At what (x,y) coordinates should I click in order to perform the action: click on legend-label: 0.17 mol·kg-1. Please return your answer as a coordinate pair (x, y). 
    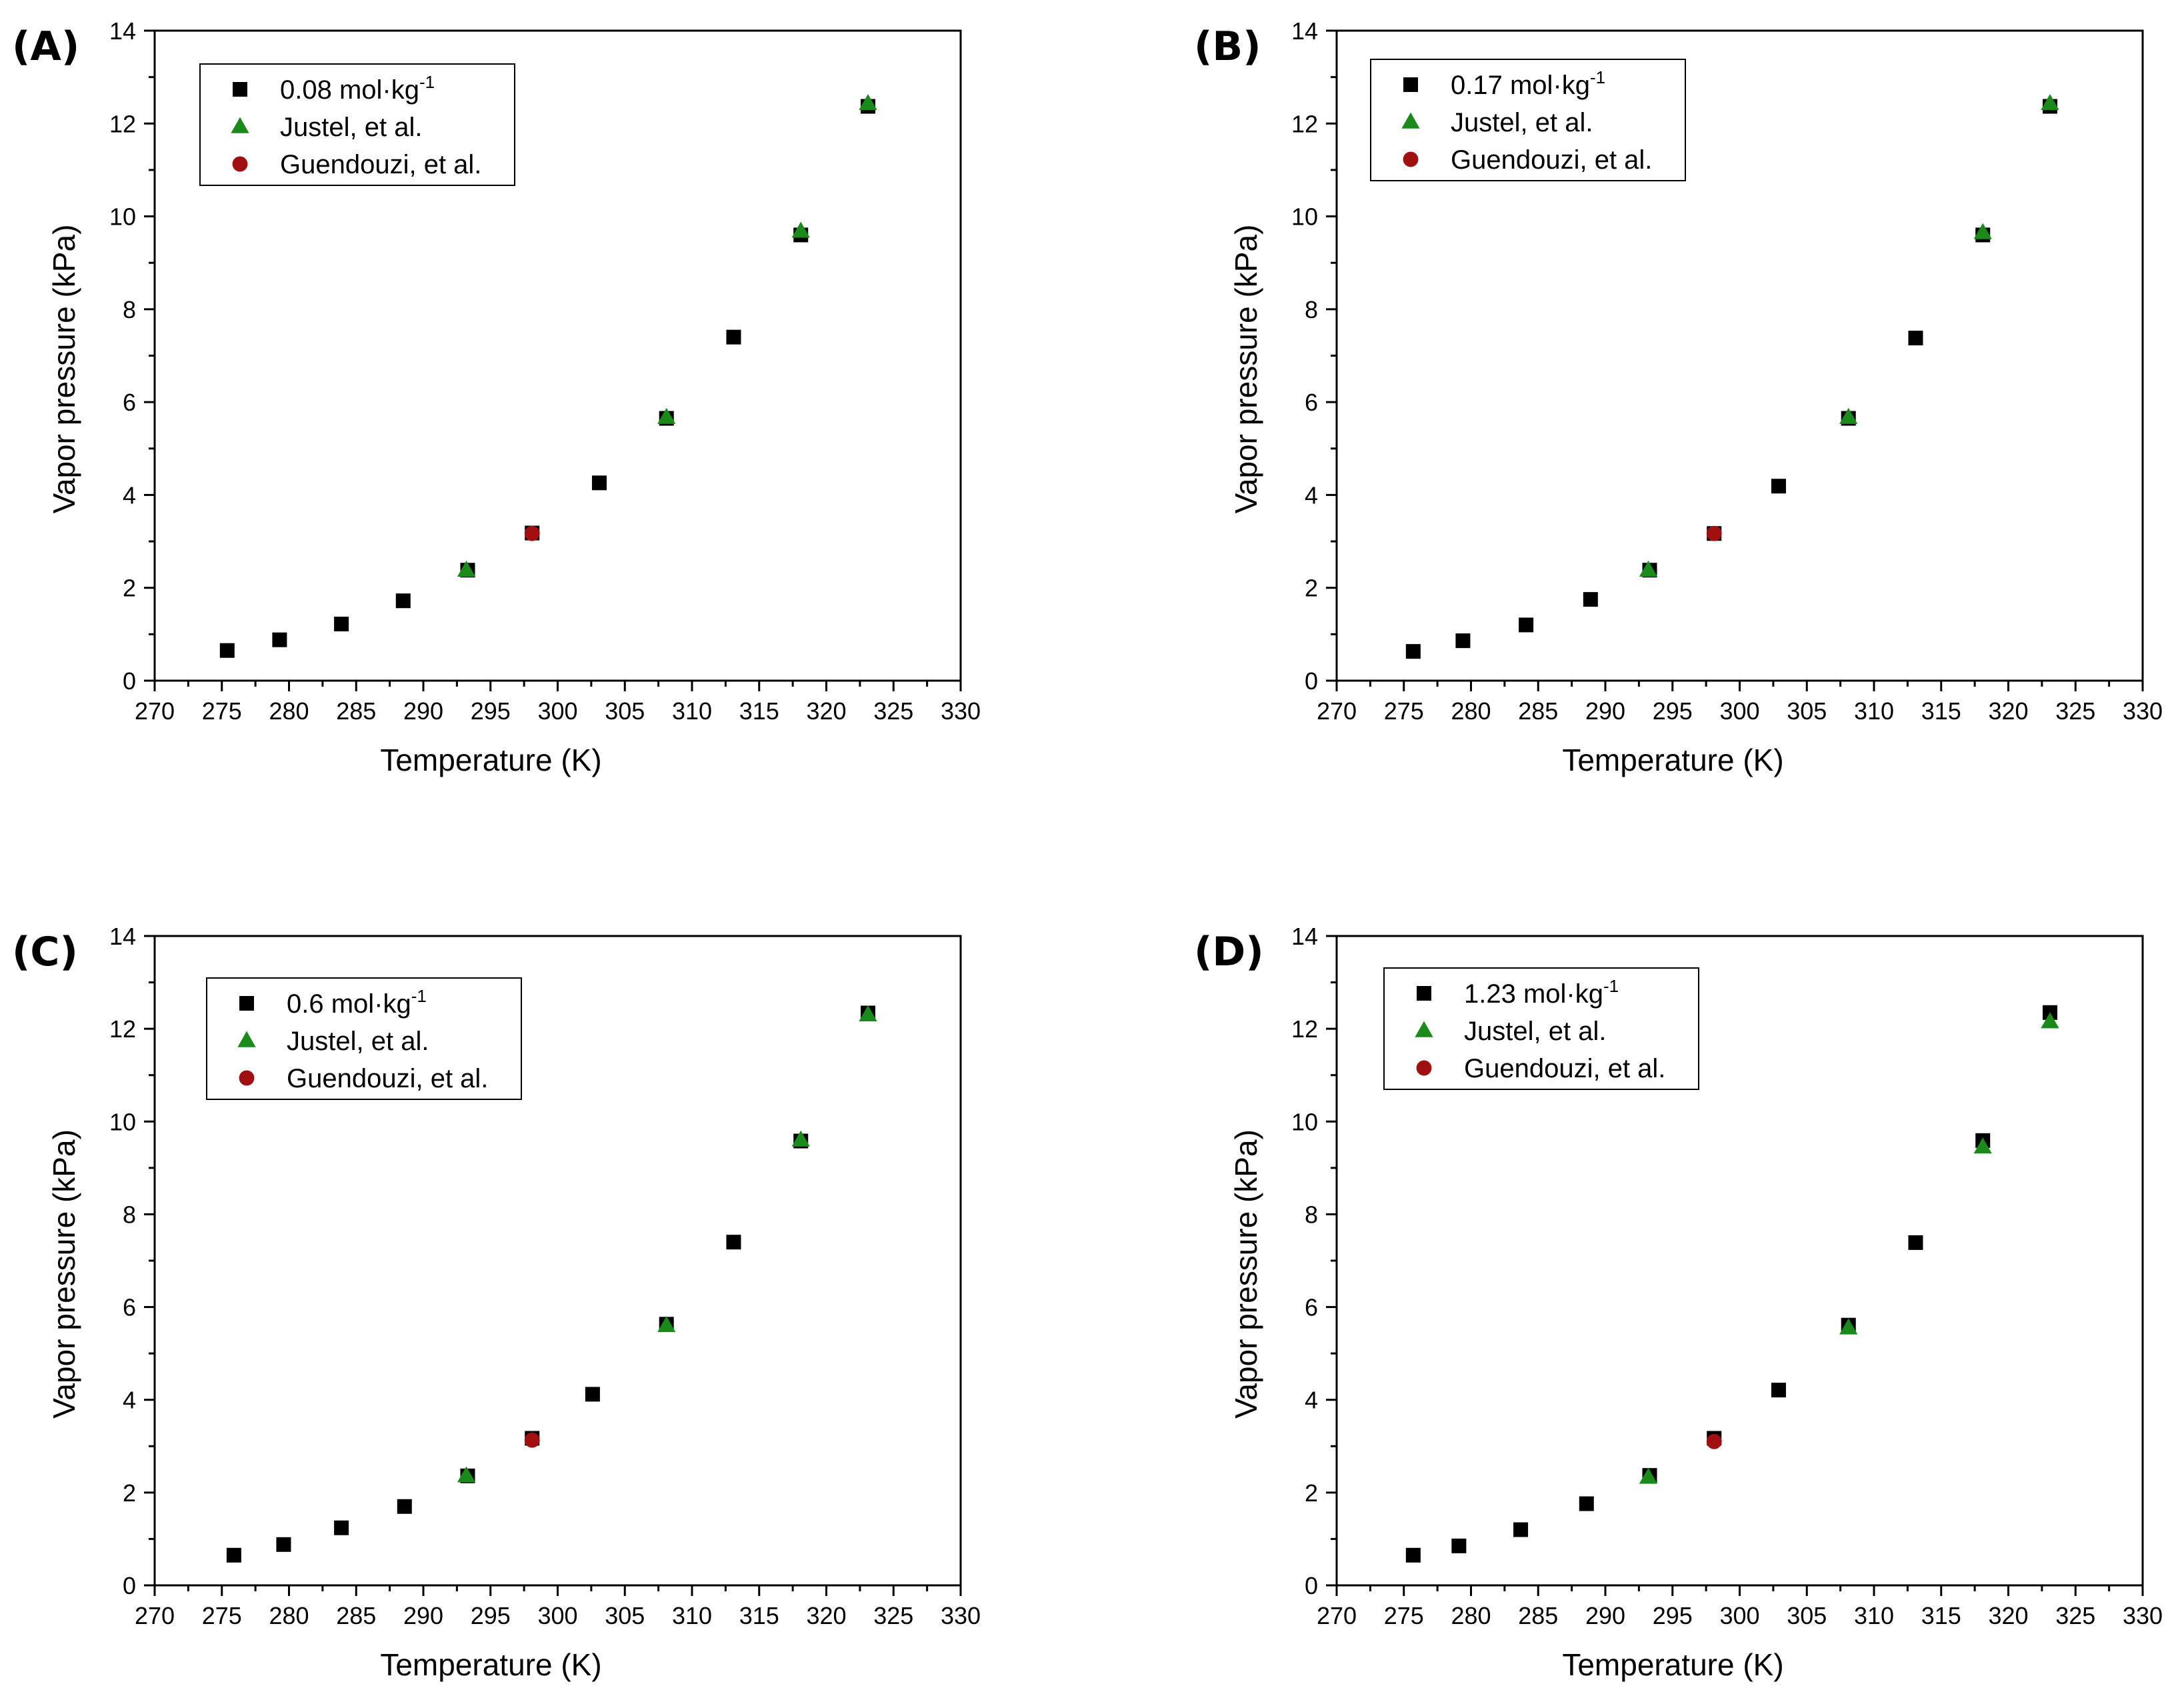
    Looking at the image, I should click on (1528, 83).